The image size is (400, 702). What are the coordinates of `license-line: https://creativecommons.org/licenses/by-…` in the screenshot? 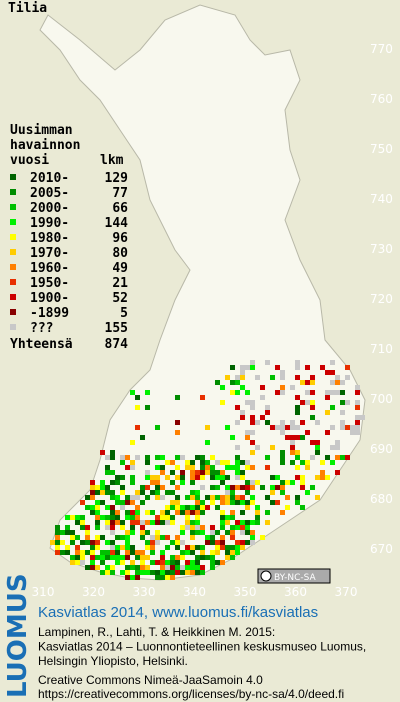 It's located at (191, 694).